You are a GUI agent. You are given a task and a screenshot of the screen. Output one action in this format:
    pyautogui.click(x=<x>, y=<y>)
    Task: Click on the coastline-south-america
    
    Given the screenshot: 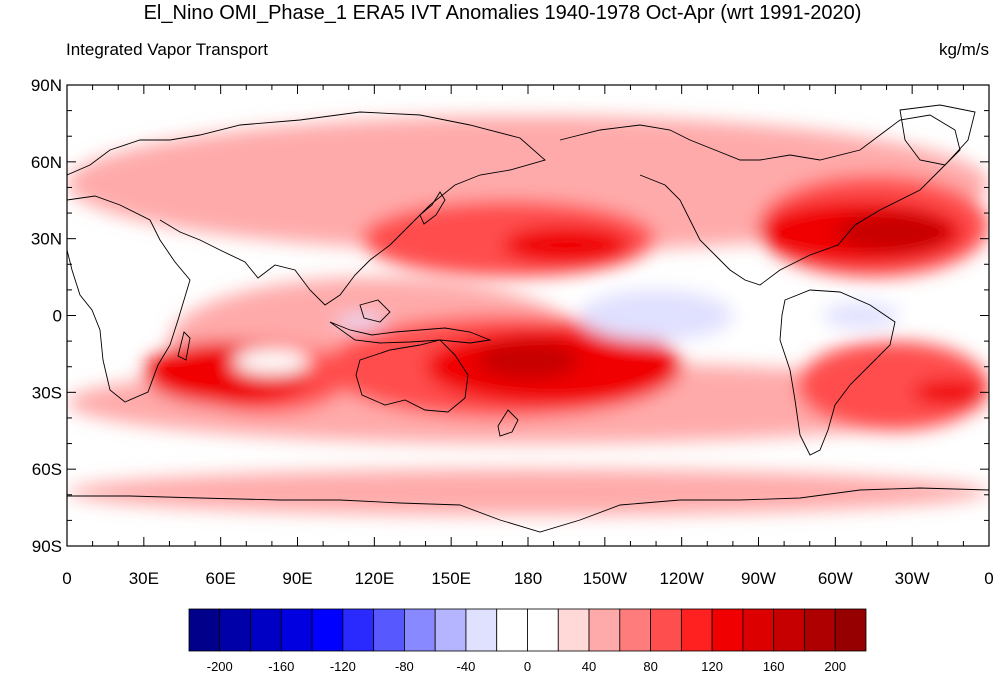 What is the action you would take?
    pyautogui.click(x=837, y=372)
    